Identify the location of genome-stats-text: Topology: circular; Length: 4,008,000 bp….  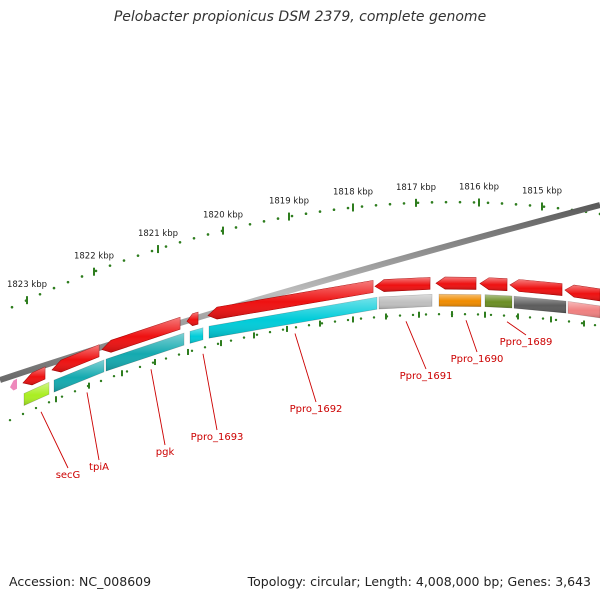
(419, 581).